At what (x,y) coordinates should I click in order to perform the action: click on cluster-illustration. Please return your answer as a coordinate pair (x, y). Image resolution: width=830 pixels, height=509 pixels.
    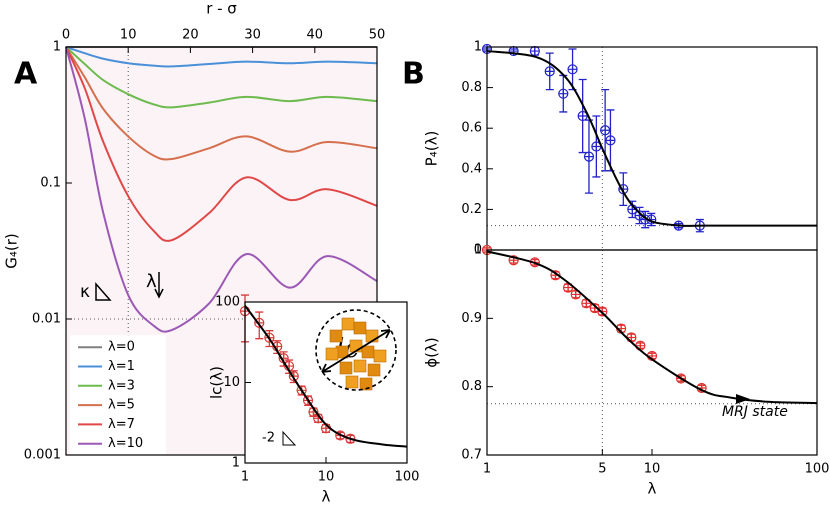
    Looking at the image, I should click on (356, 350).